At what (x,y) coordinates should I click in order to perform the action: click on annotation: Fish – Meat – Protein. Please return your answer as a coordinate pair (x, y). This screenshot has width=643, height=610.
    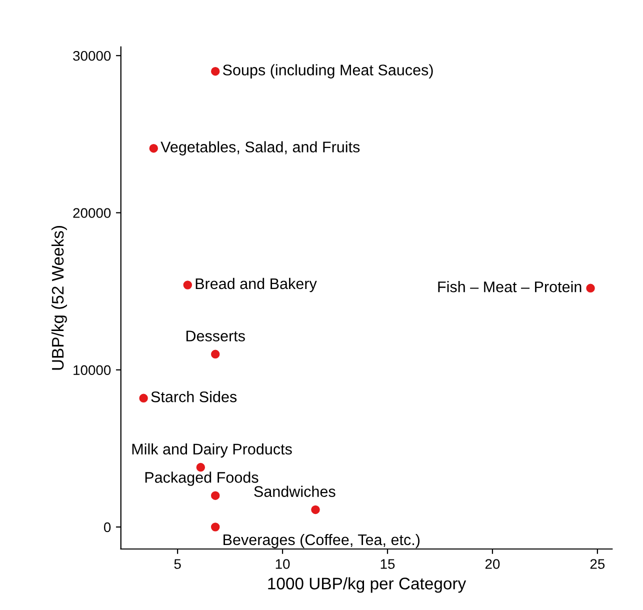
    Looking at the image, I should click on (510, 286).